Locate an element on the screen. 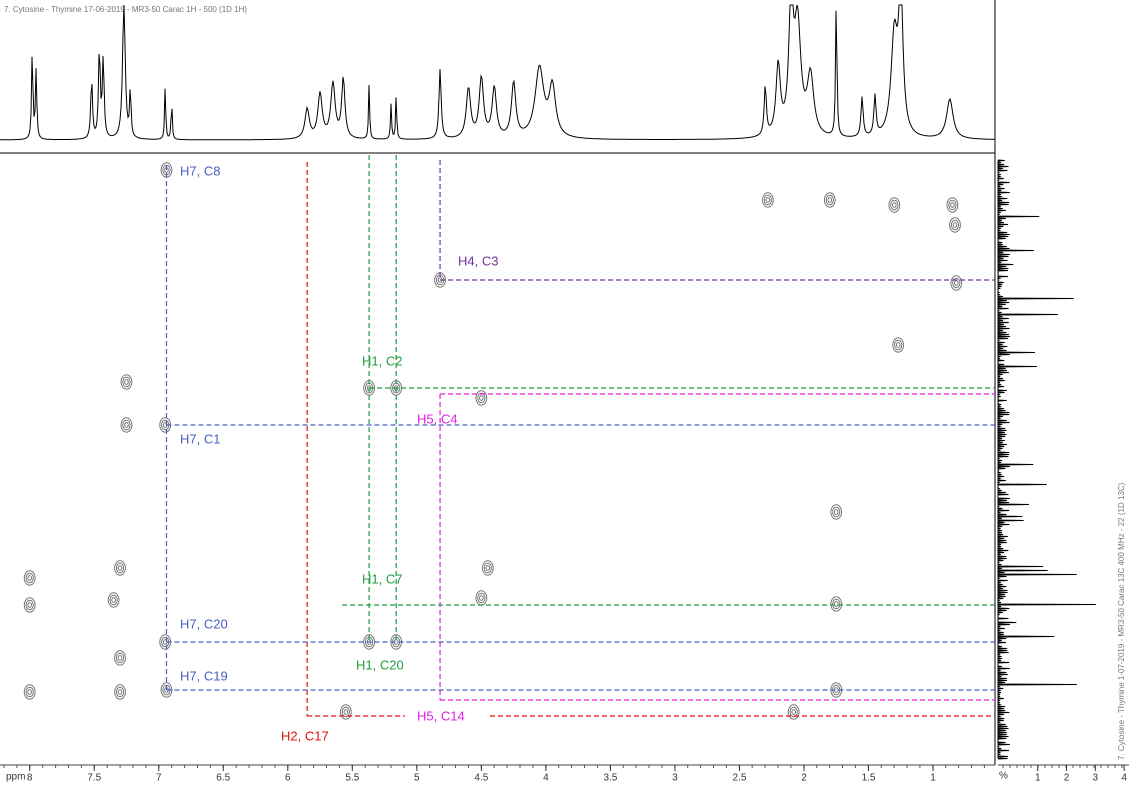 This screenshot has width=1129, height=785. x-tick-label: 6 is located at coordinates (288, 778).